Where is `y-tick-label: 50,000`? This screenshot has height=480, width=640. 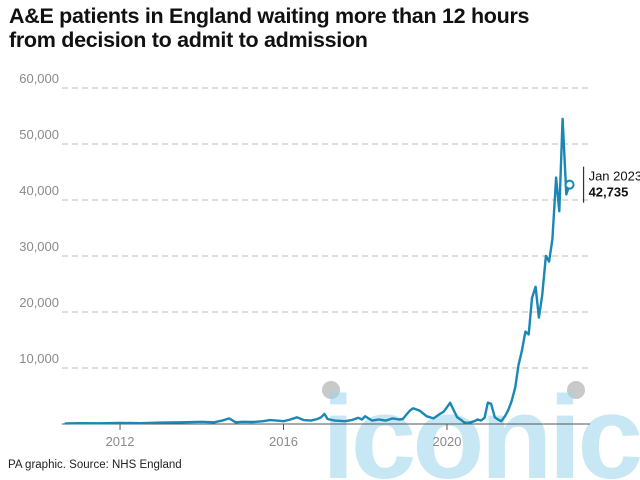
y-tick-label: 50,000 is located at coordinates (39, 134).